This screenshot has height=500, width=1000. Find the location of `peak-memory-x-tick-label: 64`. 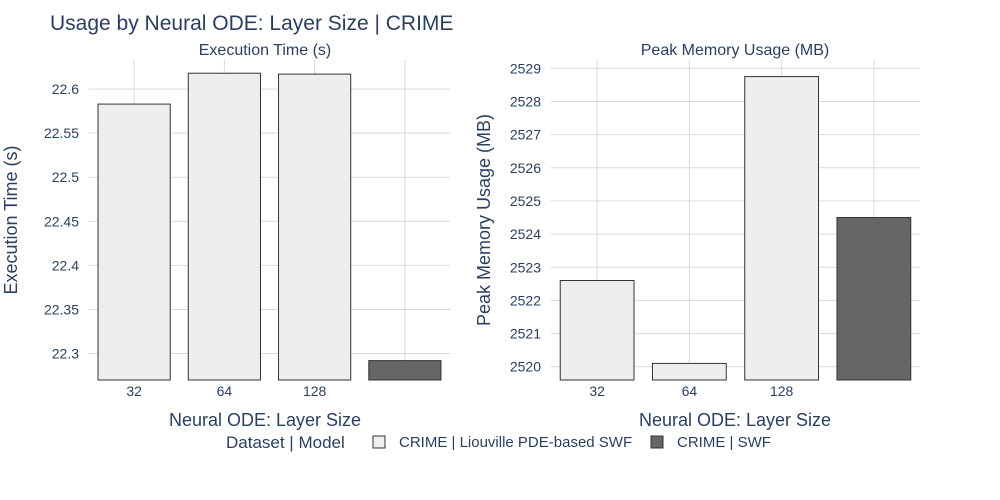

peak-memory-x-tick-label: 64 is located at coordinates (690, 391).